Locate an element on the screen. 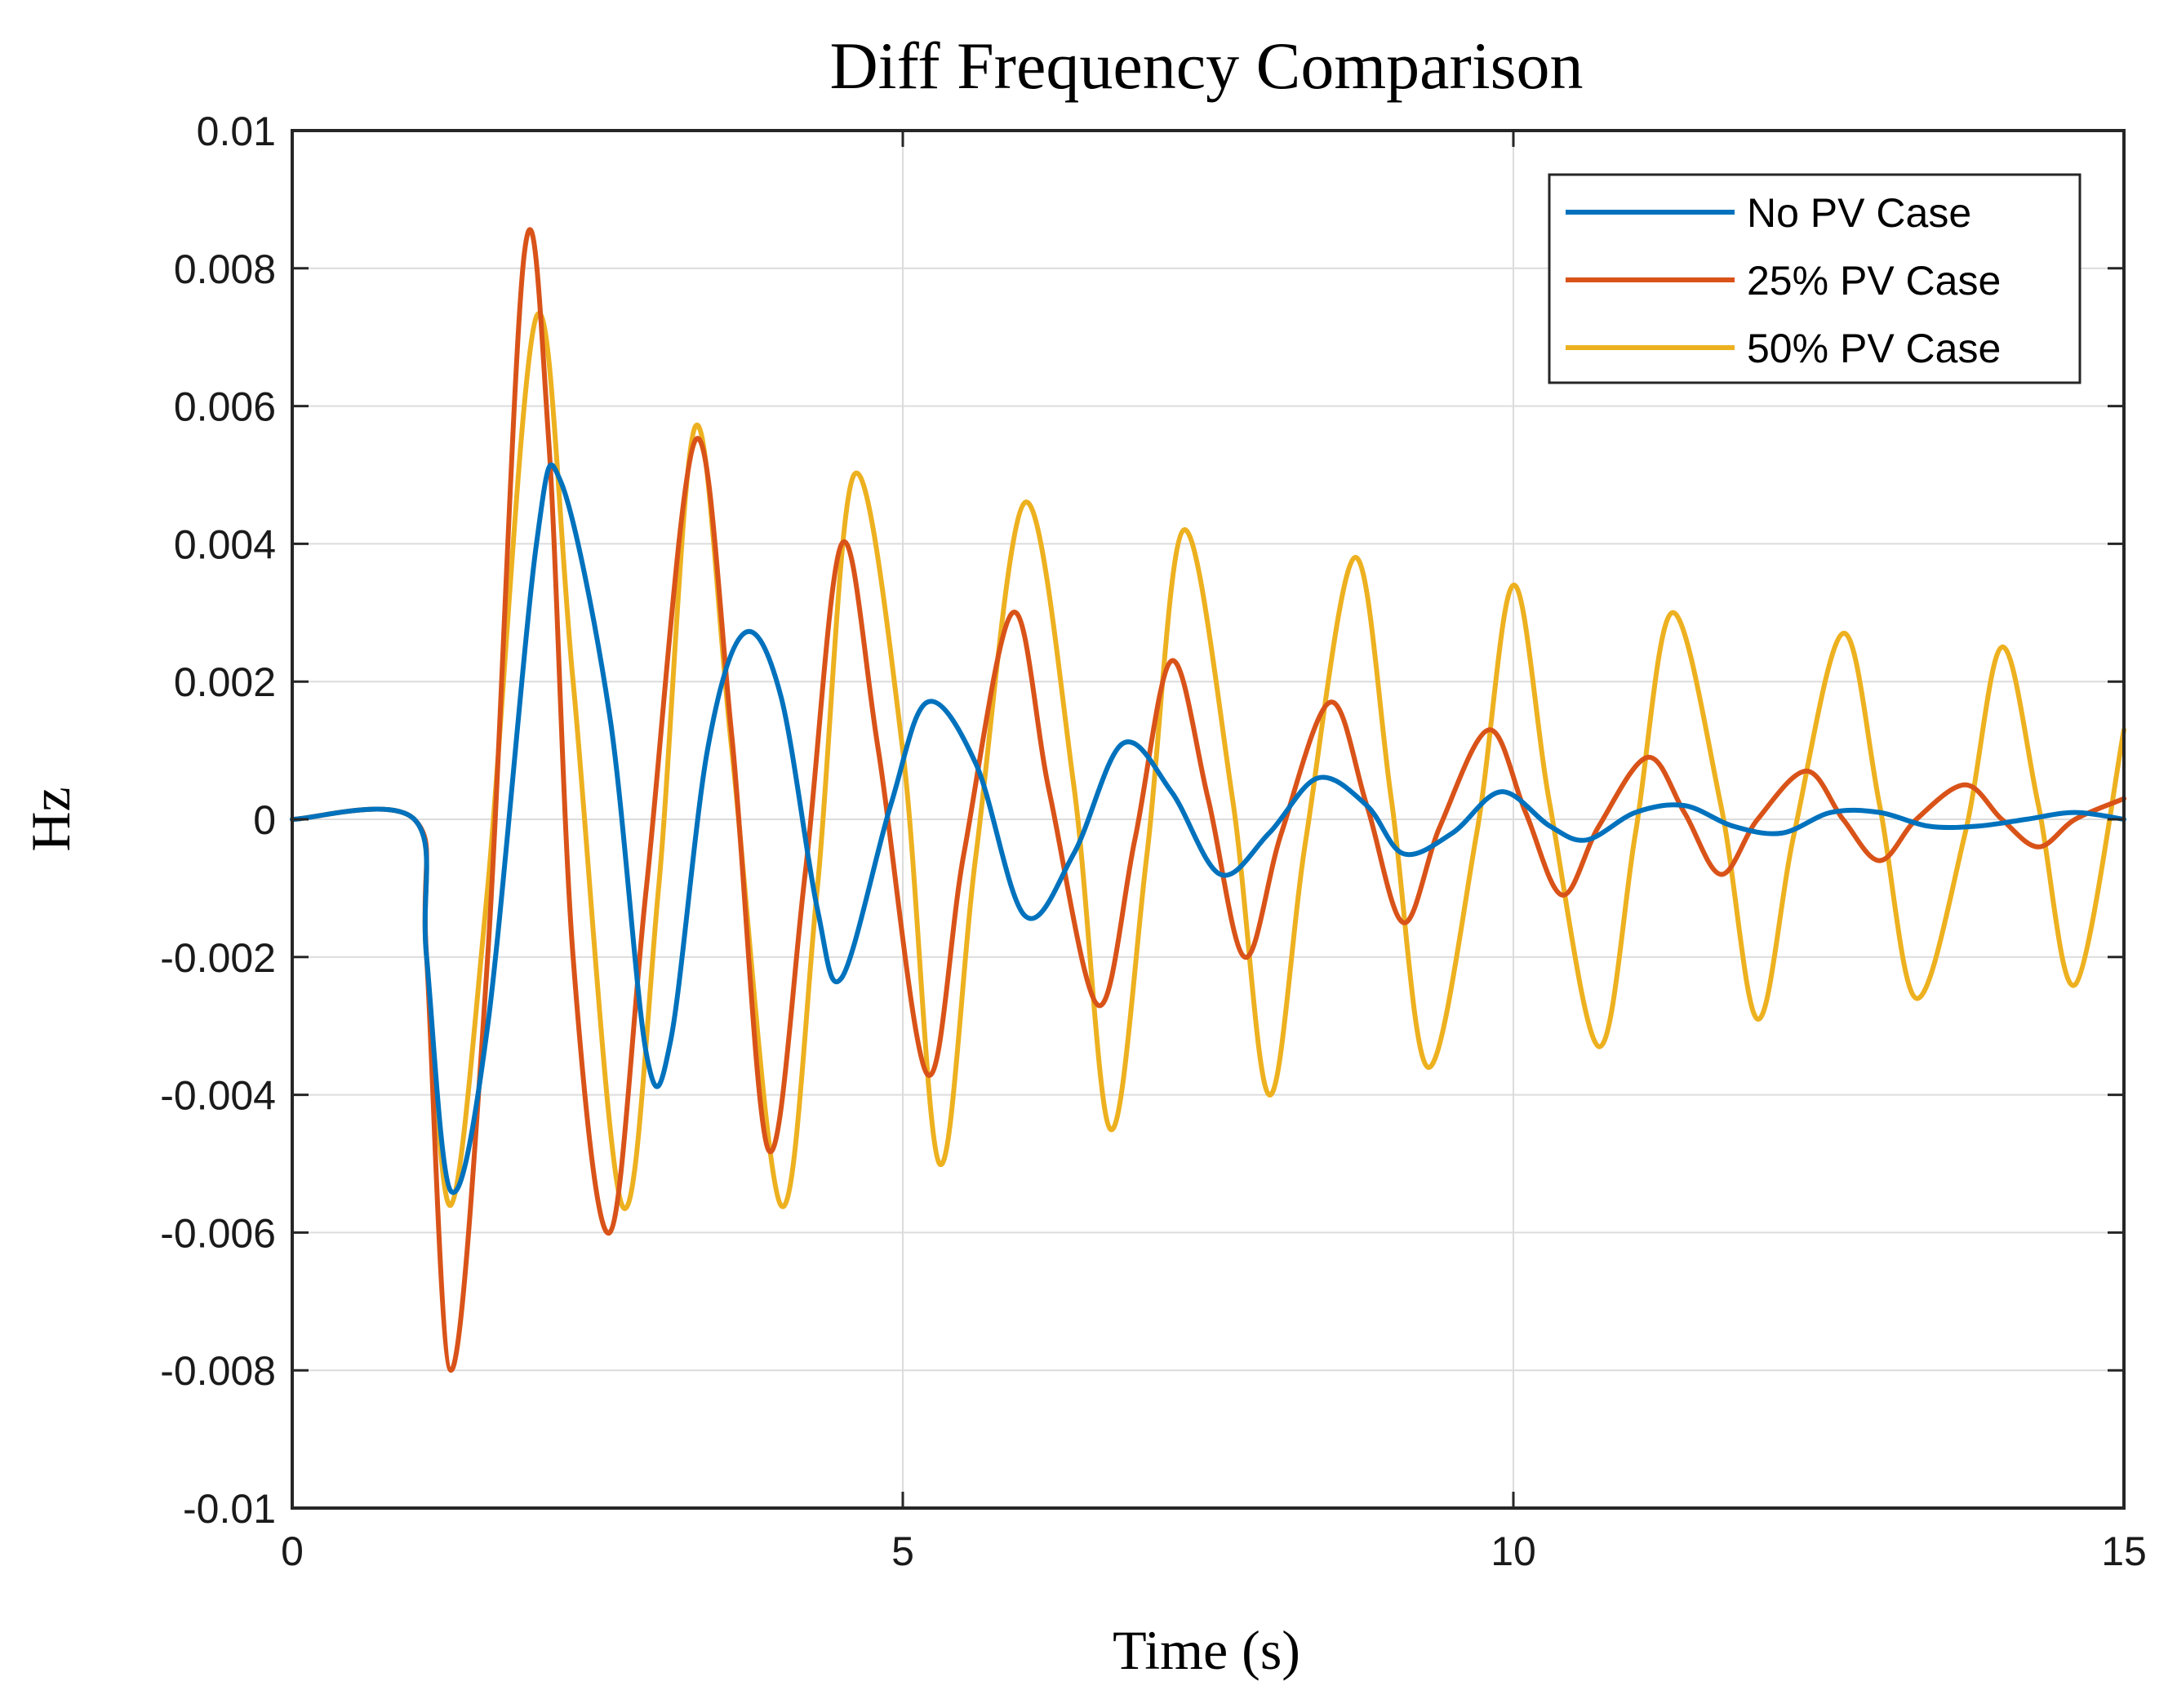  legend-label-no-pv: No PV Case is located at coordinates (1859, 213).